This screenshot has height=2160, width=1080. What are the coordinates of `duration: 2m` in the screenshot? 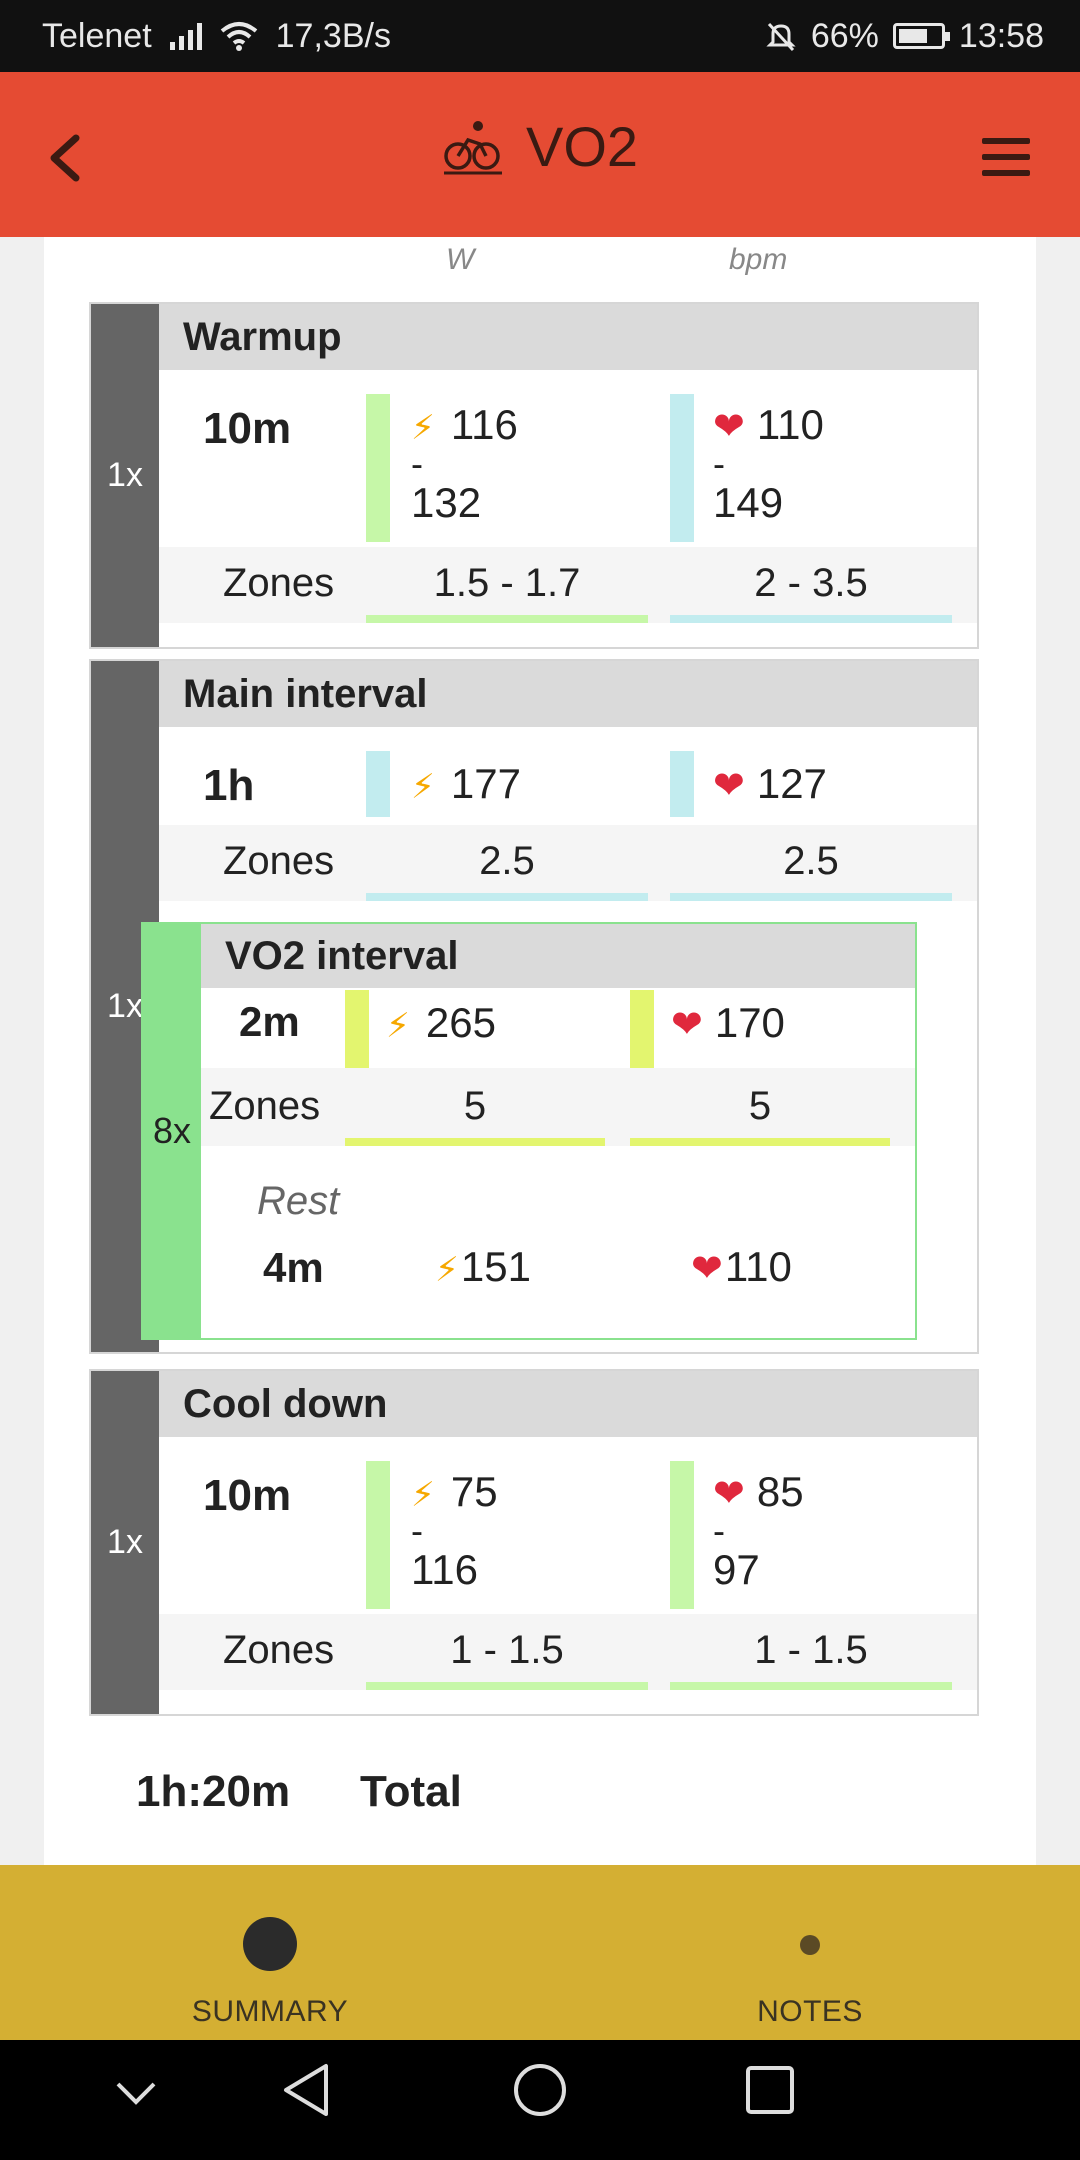 It's located at (269, 1021).